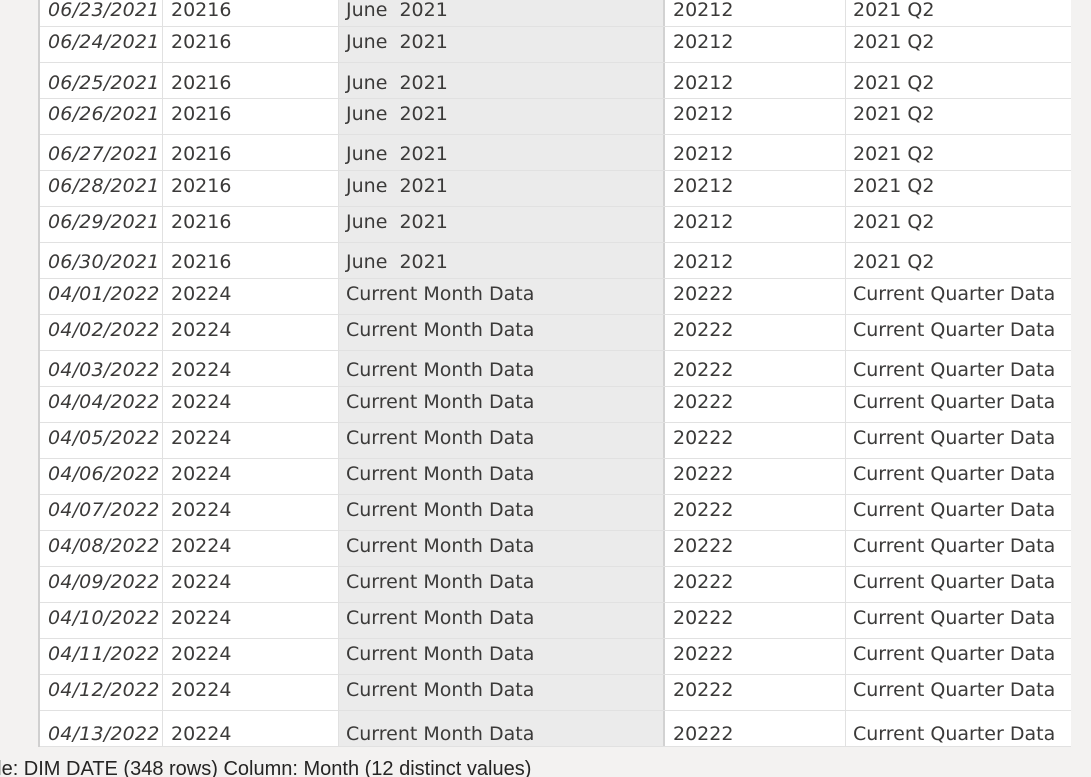  I want to click on table-row: 06/23/2021 20216 June 2021 20212 2021 Q2, so click(556, 13).